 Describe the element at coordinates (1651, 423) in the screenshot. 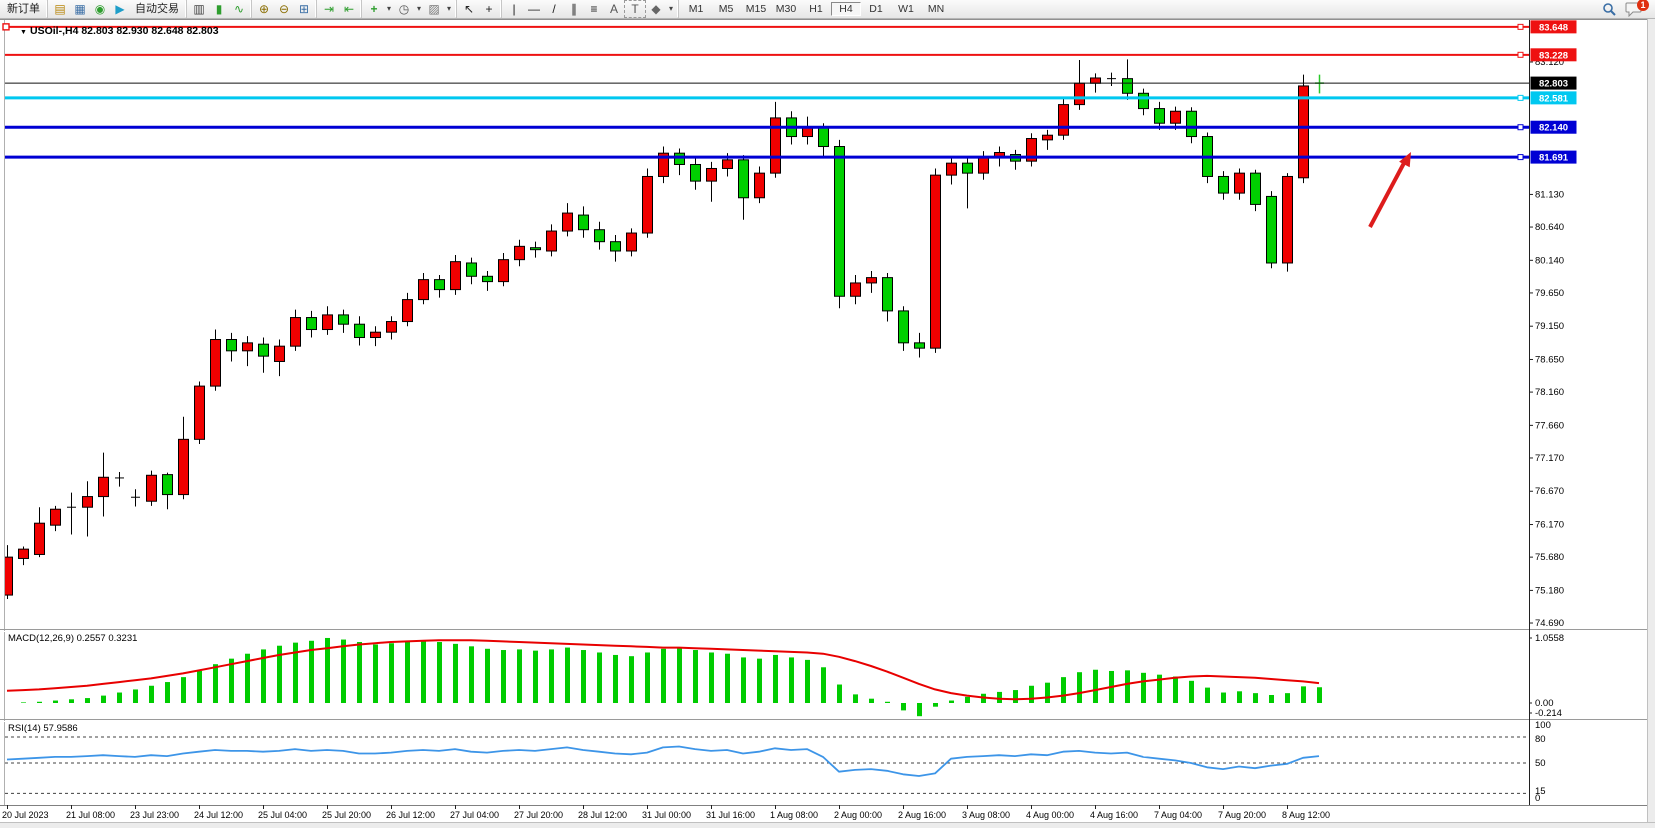

I see `window-edge-right` at that location.